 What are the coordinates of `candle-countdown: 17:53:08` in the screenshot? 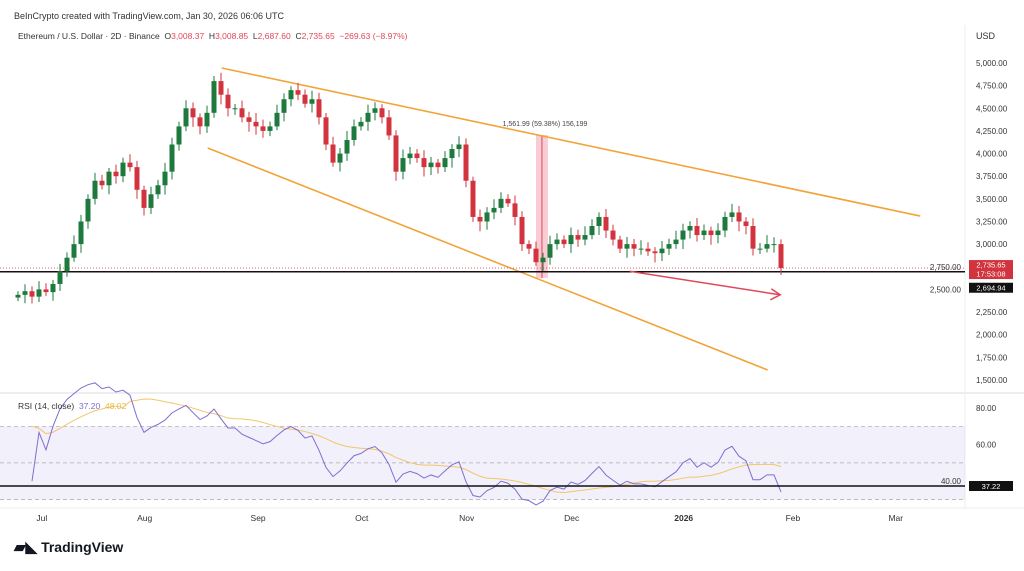 It's located at (990, 274).